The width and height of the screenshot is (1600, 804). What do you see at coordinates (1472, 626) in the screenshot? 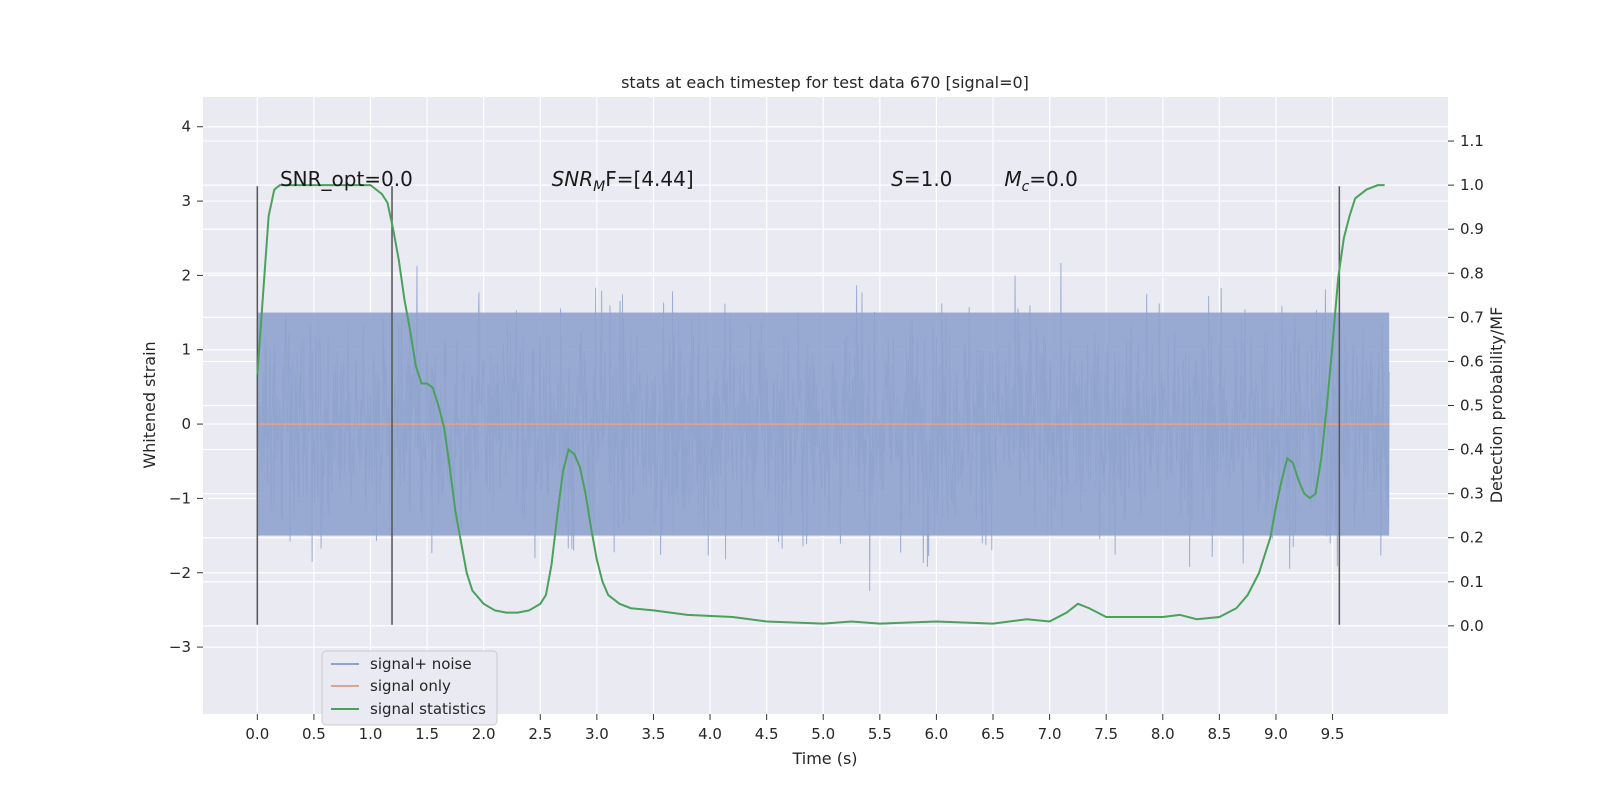
I see `y-right-tick-label: 0.0` at bounding box center [1472, 626].